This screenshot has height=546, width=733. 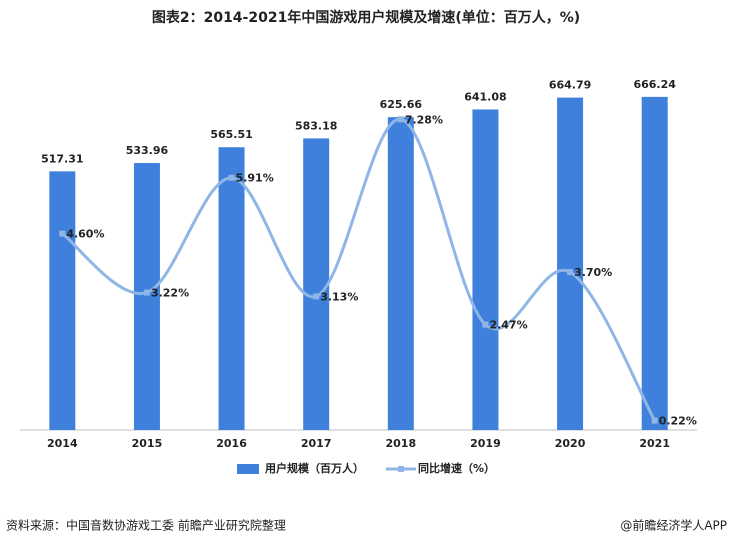 What do you see at coordinates (231, 443) in the screenshot?
I see `x-tick-label: 2016` at bounding box center [231, 443].